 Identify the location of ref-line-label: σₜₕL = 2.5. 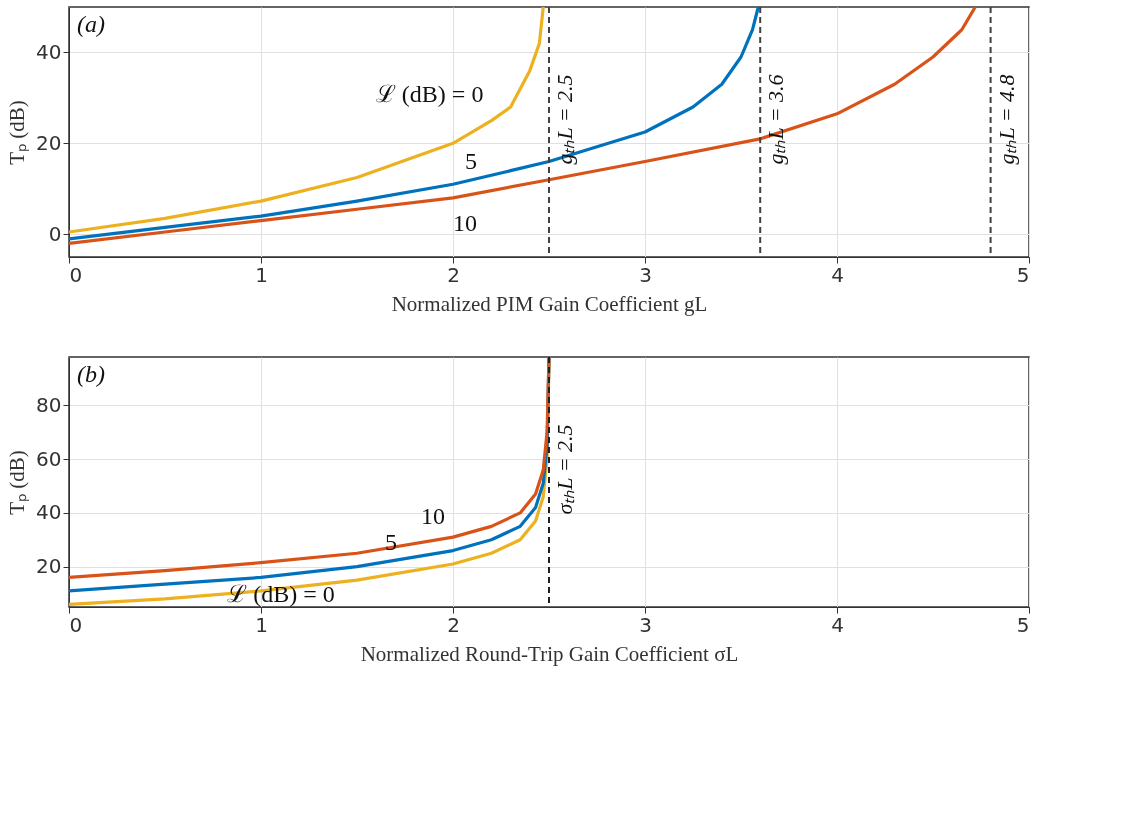
(564, 469).